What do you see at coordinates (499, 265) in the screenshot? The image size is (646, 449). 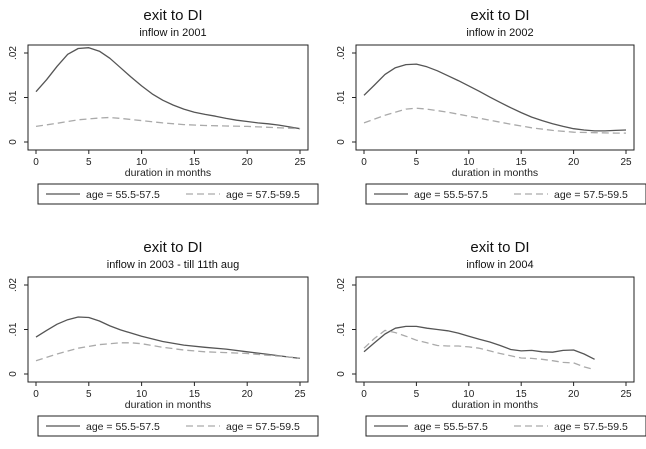 I see `chart-subtitle: inflow in 2004` at bounding box center [499, 265].